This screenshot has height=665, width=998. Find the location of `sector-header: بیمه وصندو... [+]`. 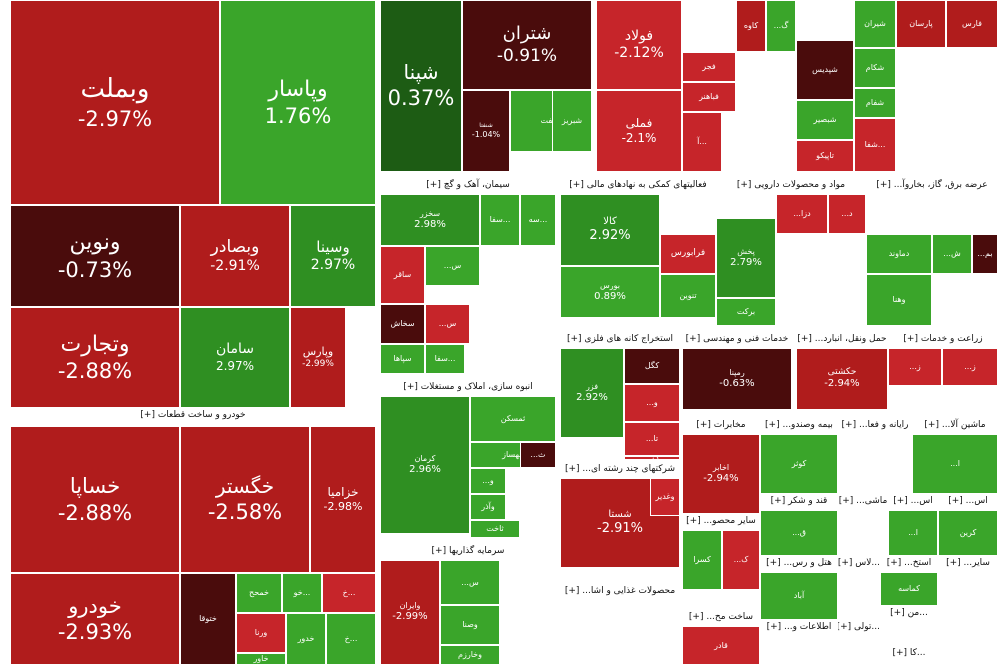

sector-header: بیمه وصندو... [+] is located at coordinates (799, 425).